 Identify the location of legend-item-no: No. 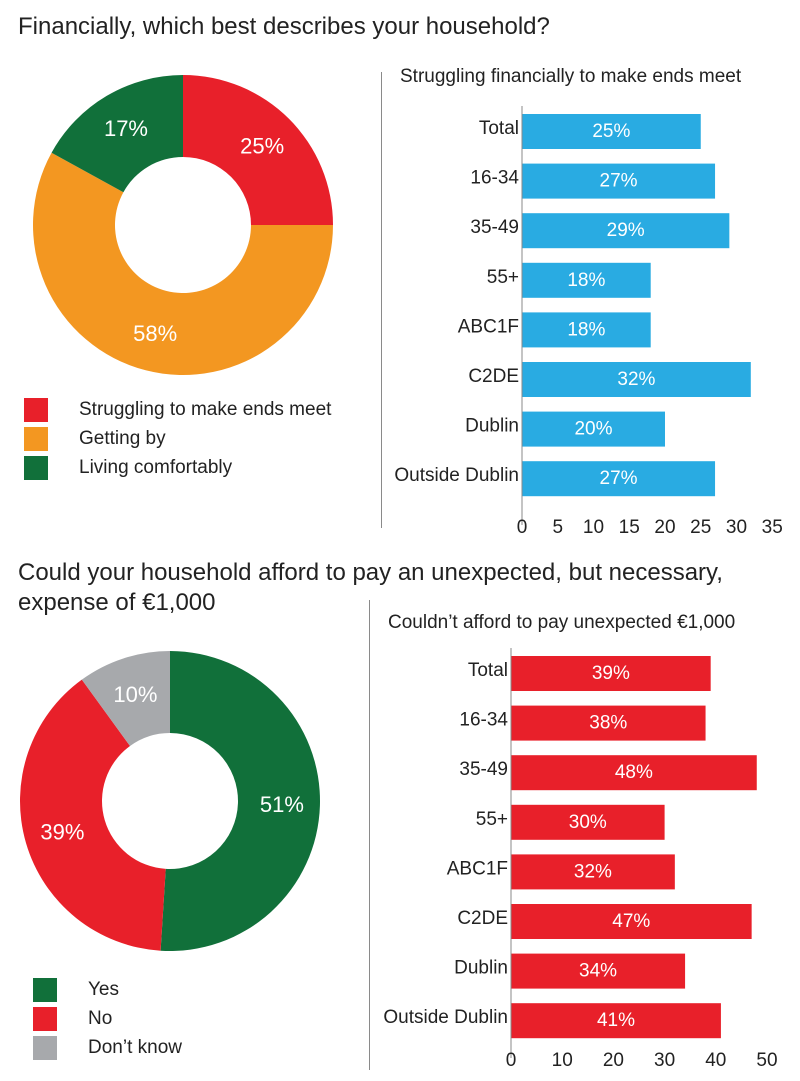
(107, 1018).